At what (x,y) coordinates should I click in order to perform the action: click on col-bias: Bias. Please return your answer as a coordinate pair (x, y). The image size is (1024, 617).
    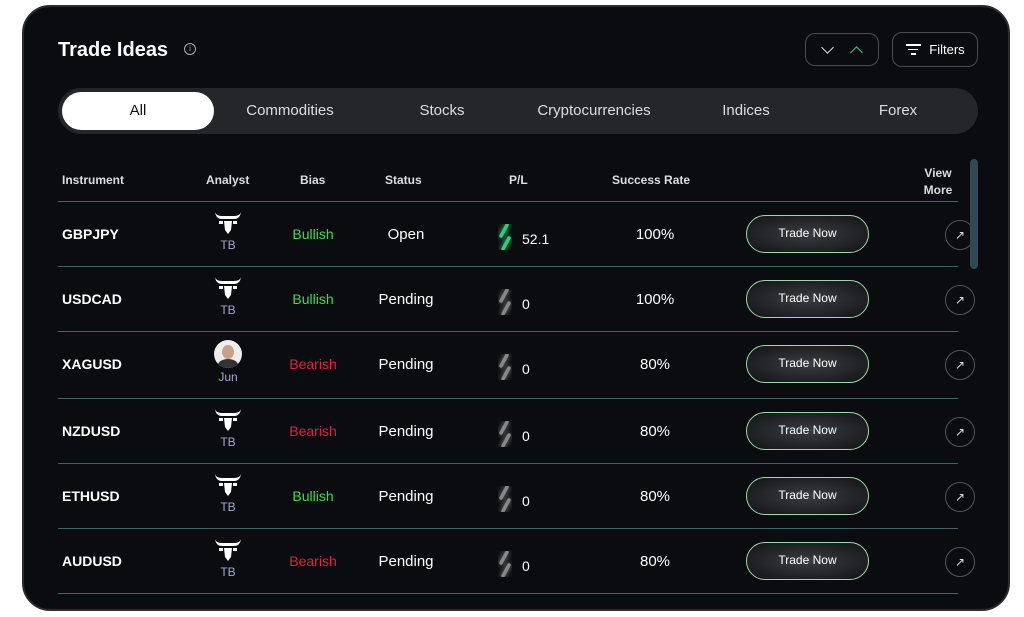
    Looking at the image, I should click on (313, 180).